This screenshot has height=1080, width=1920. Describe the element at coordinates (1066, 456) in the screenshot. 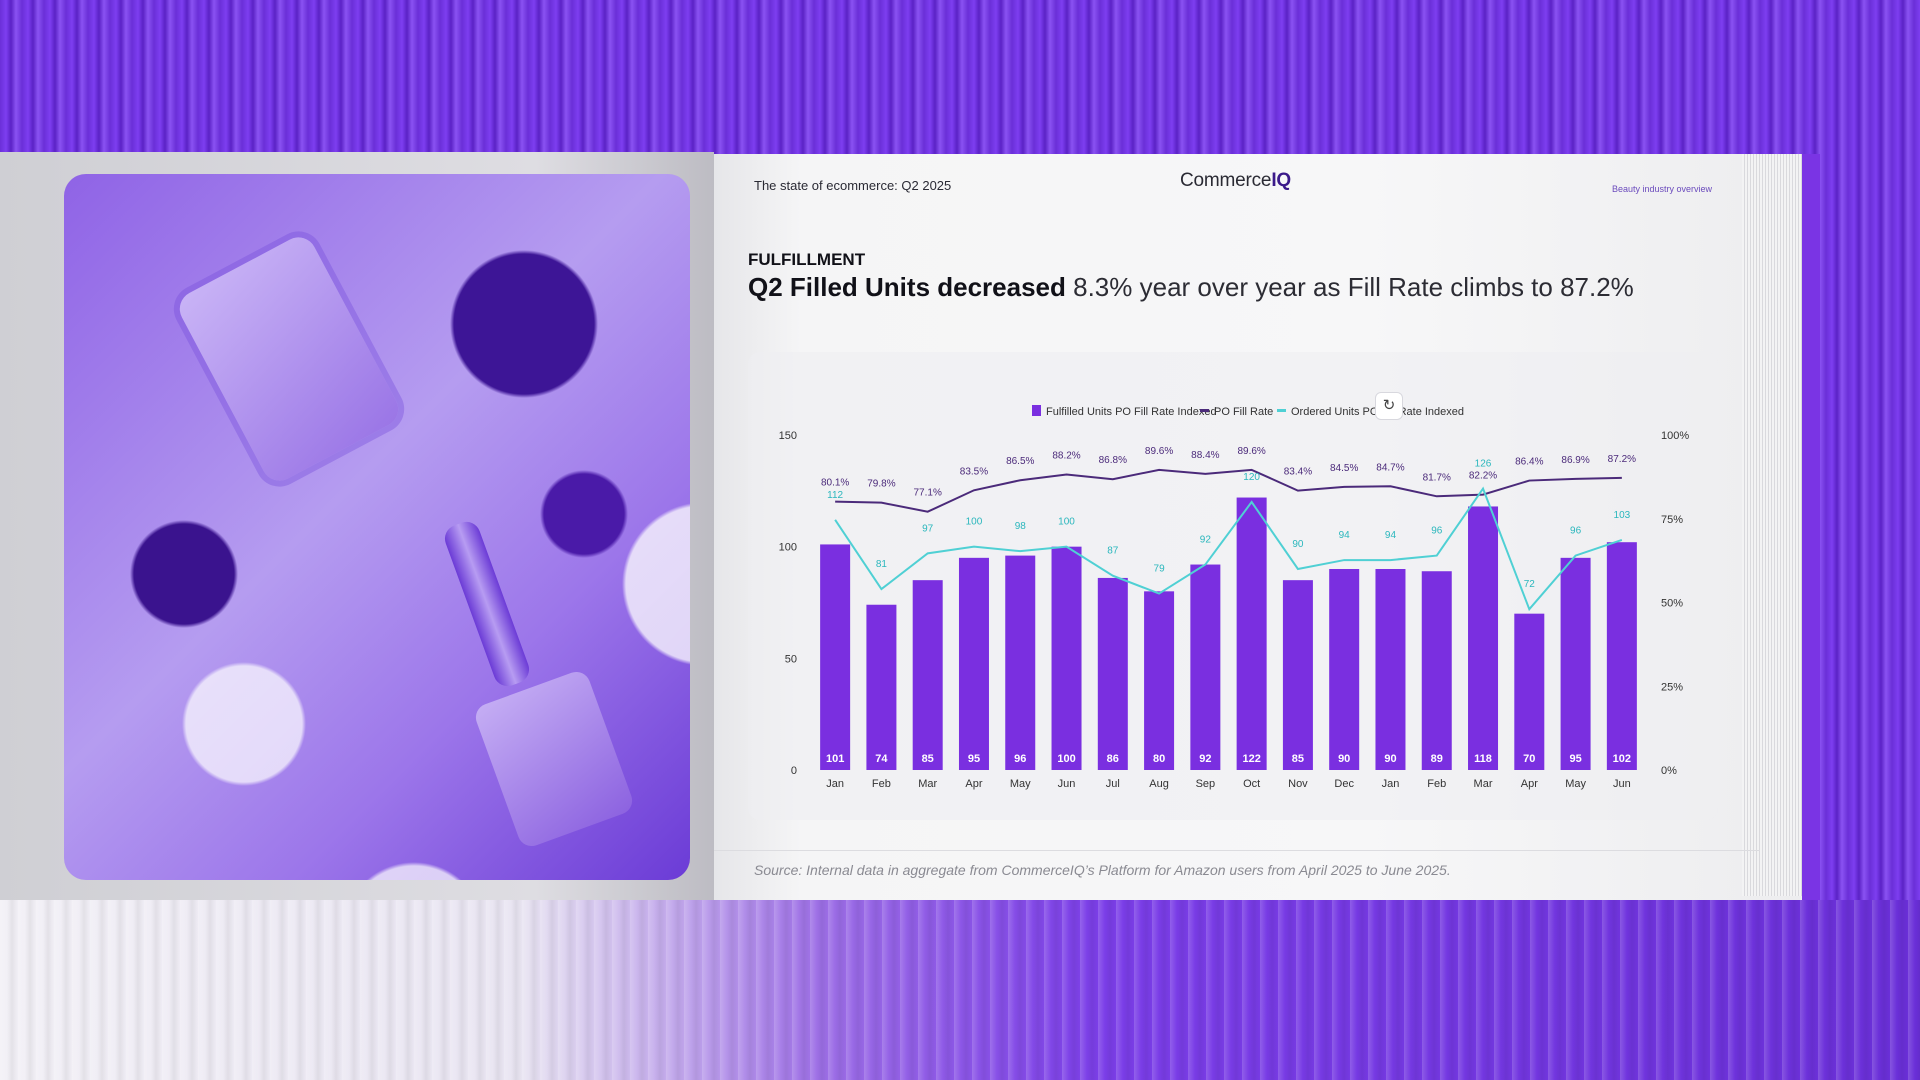

I see `po-fill-rate-label: 88.2%` at that location.